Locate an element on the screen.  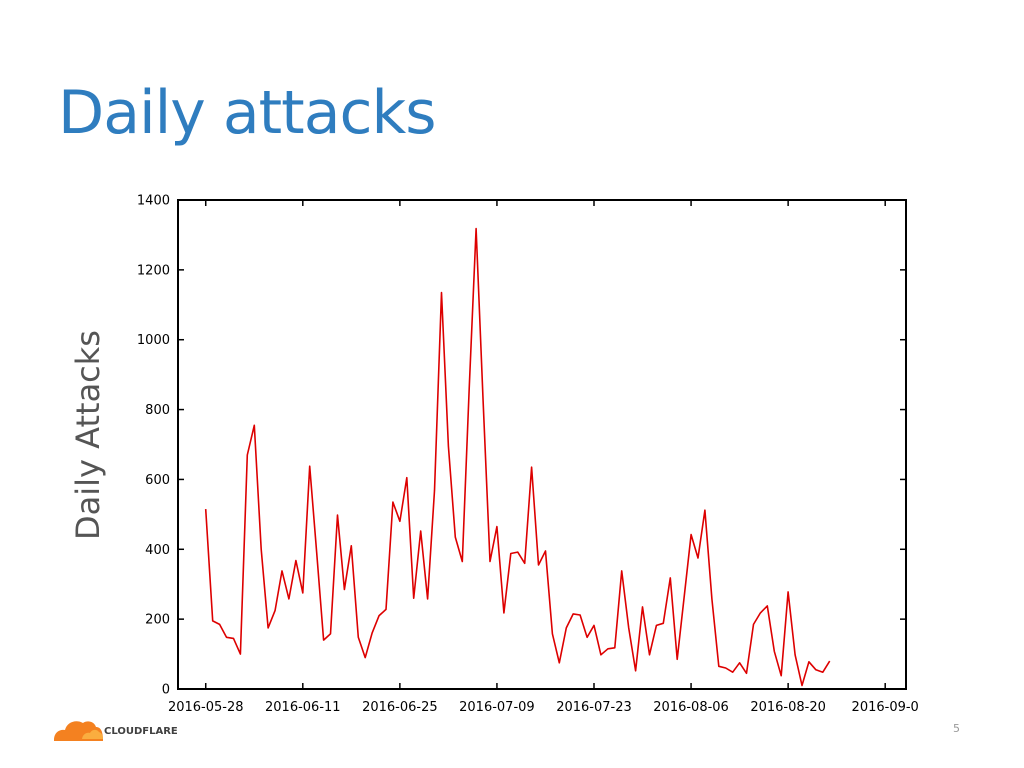
x-tick-label: 2016-08-06 is located at coordinates (691, 707).